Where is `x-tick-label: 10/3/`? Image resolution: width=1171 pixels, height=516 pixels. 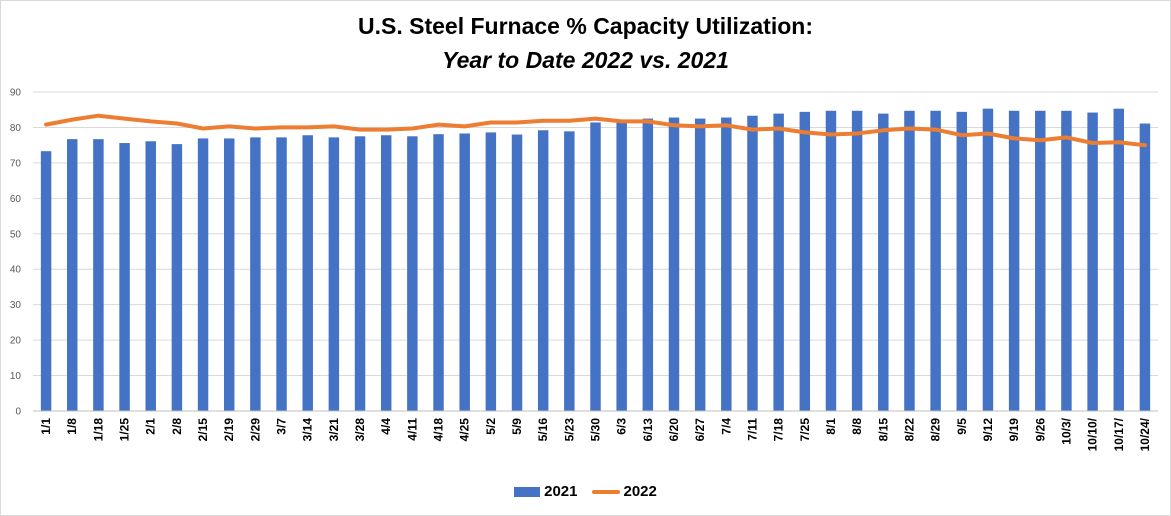 x-tick-label: 10/3/ is located at coordinates (1066, 430).